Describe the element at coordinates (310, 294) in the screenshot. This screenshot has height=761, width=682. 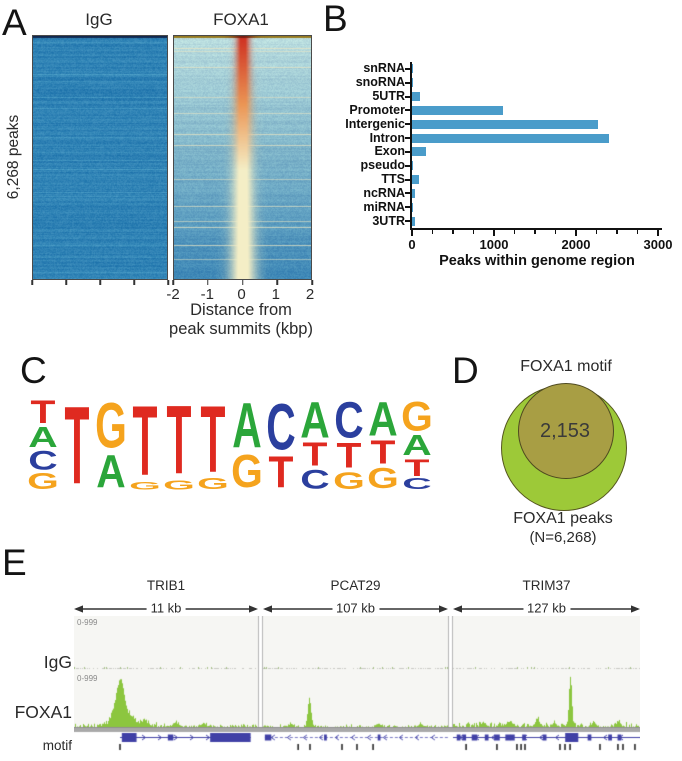
I see `heatmap-x-tick-label: 2` at that location.